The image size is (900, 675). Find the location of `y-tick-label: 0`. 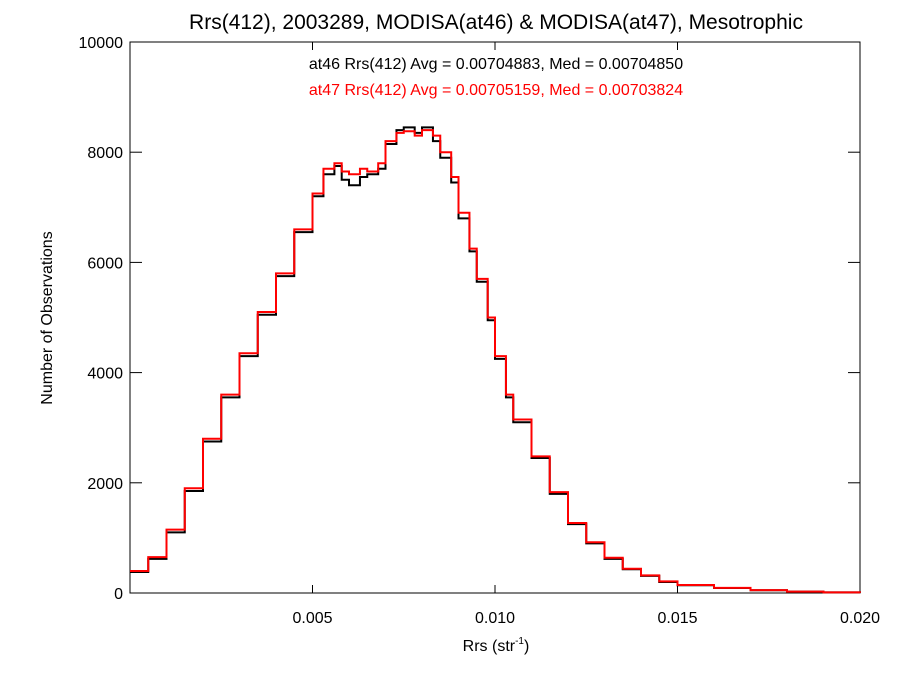

y-tick-label: 0 is located at coordinates (118, 594).